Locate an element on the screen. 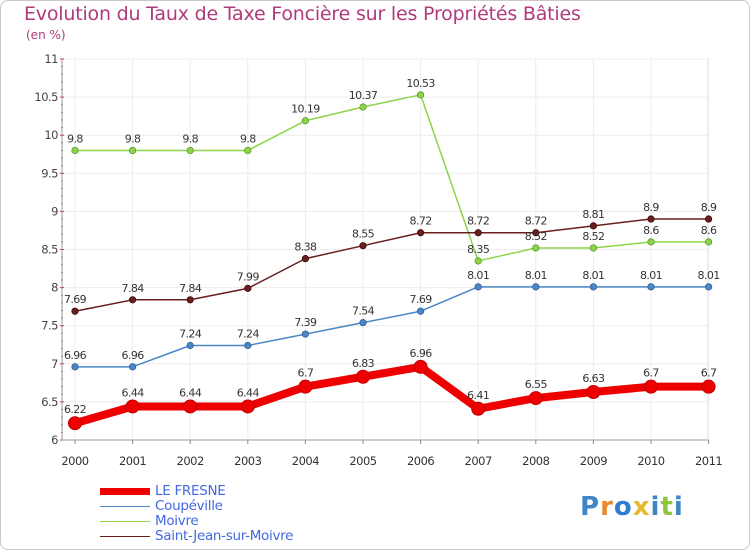 This screenshot has width=750, height=550. y-tick-label: 9 is located at coordinates (54, 211).